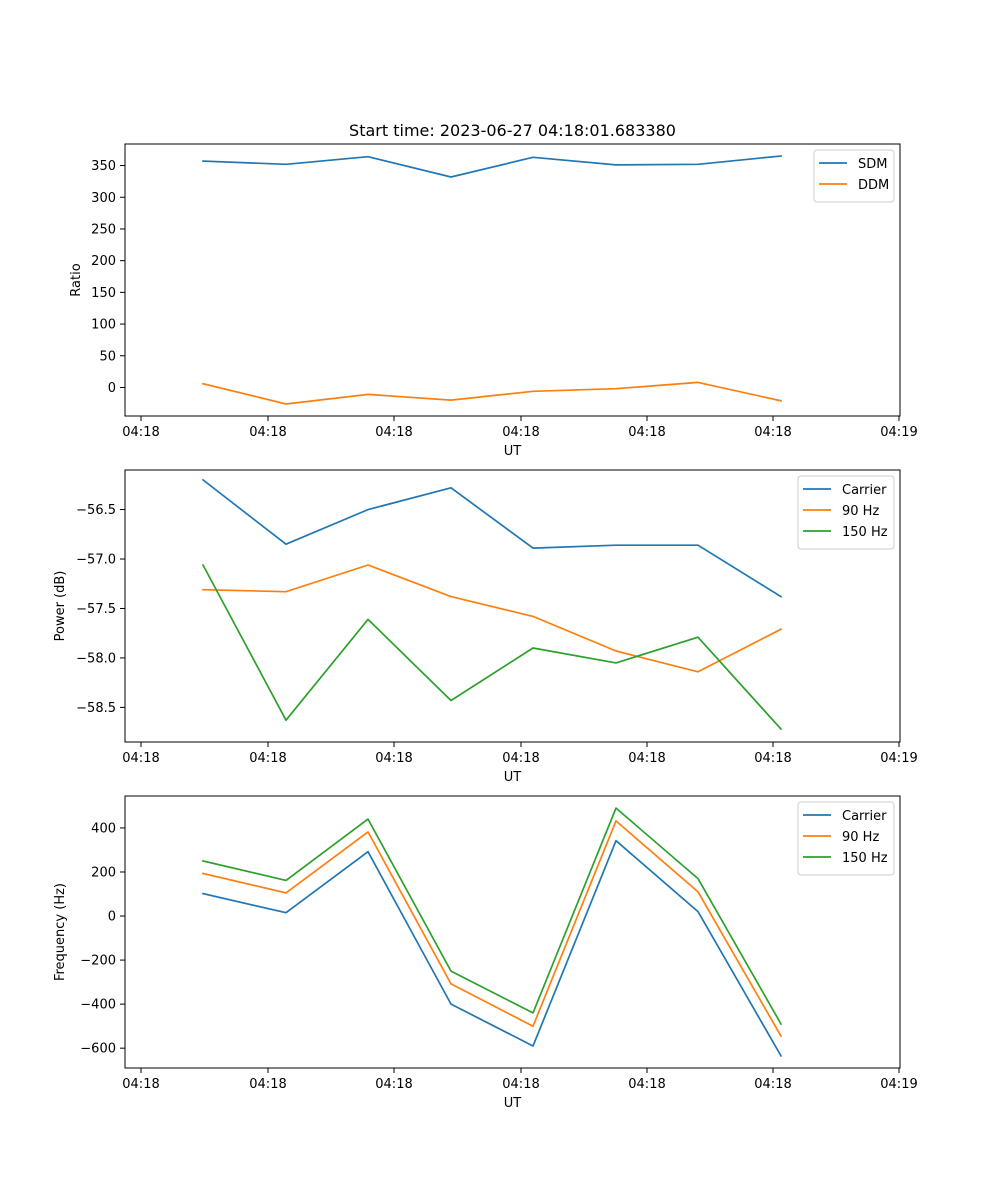 This screenshot has height=1200, width=1000. Describe the element at coordinates (103, 828) in the screenshot. I see `y-tick-label: 400` at that location.